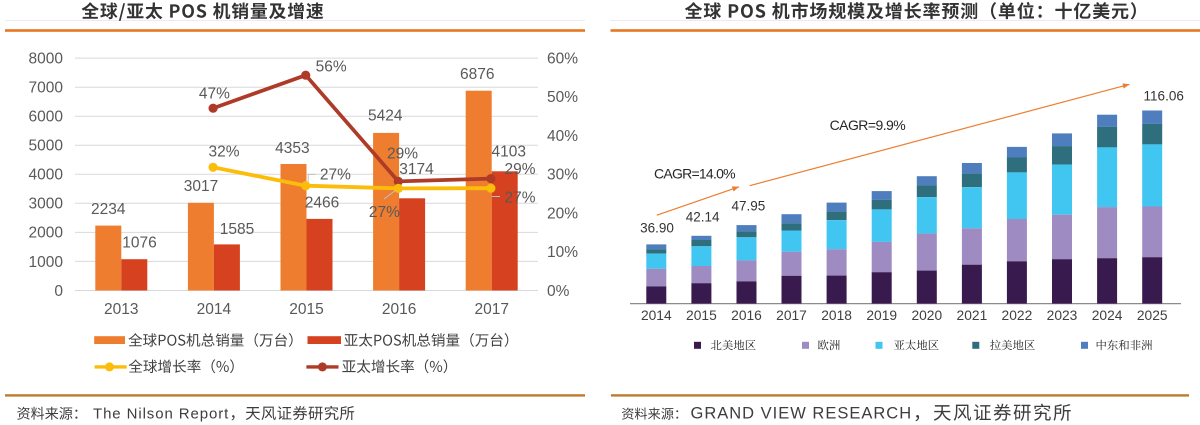  What do you see at coordinates (292, 148) in the screenshot?
I see `svg-text: 4353` at bounding box center [292, 148].